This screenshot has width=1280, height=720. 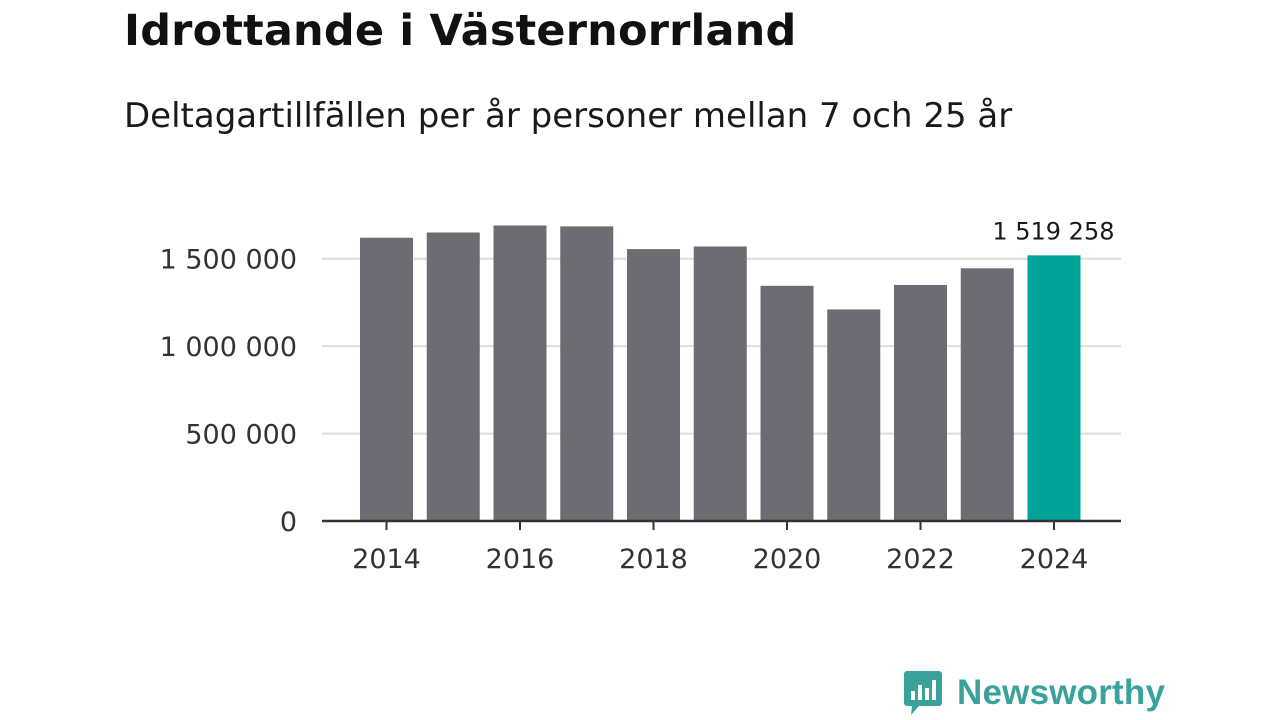 What do you see at coordinates (460, 31) in the screenshot?
I see `chart-title: Idrottande i Västernorrland` at bounding box center [460, 31].